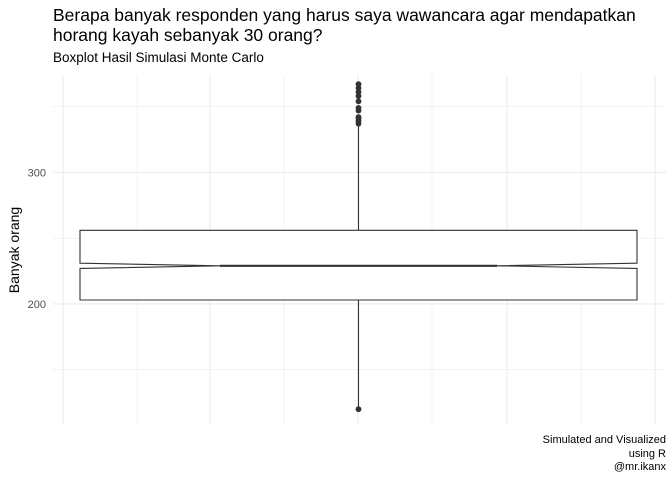 This screenshot has width=672, height=480. What do you see at coordinates (604, 440) in the screenshot?
I see `caption-line-1: Simulated and Visualized` at bounding box center [604, 440].